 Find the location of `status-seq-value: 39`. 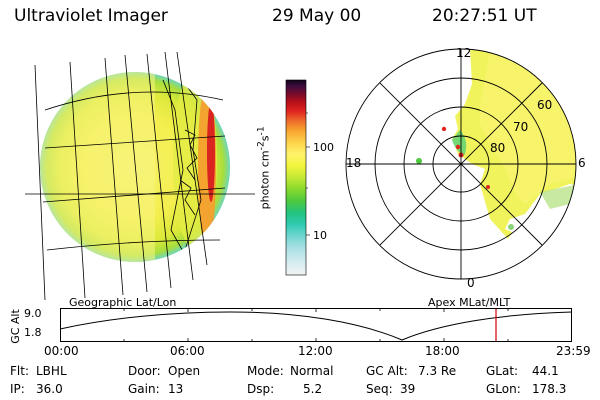

status-seq-value: 39 is located at coordinates (408, 389).